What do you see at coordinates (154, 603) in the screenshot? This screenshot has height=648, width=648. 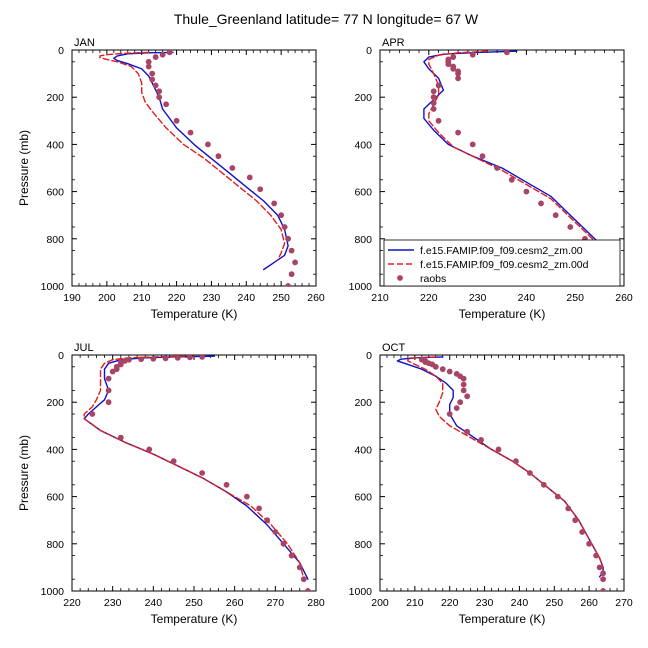 I see `x-tick-label: 240` at bounding box center [154, 603].